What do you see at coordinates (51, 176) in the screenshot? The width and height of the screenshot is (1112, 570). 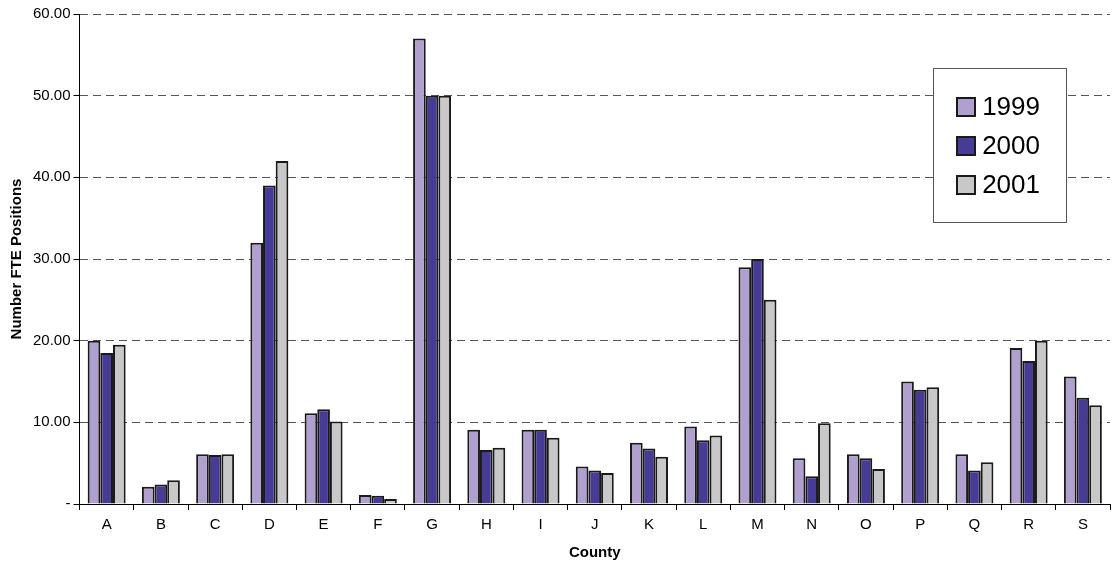 I see `y-tick-label: 40.00` at bounding box center [51, 176].